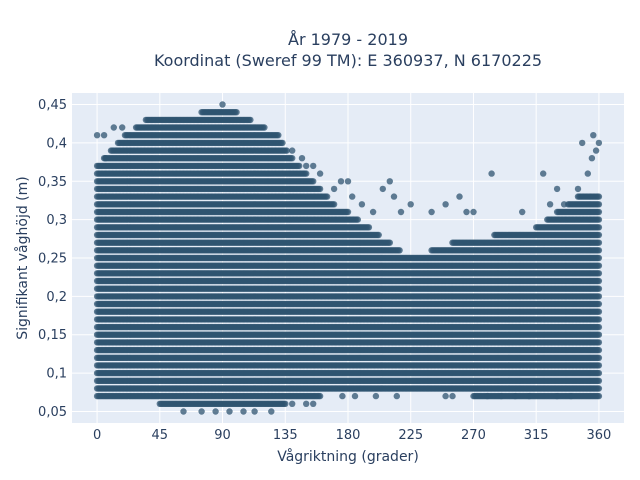 The width and height of the screenshot is (640, 480). Describe the element at coordinates (348, 39) in the screenshot. I see `chart-title-line1: År 1979 - 2019` at that location.